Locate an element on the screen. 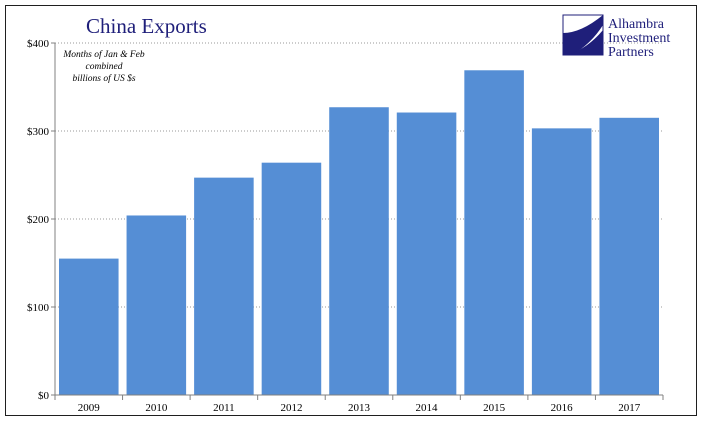 The height and width of the screenshot is (421, 705). x-tick-label: 2014 is located at coordinates (427, 408).